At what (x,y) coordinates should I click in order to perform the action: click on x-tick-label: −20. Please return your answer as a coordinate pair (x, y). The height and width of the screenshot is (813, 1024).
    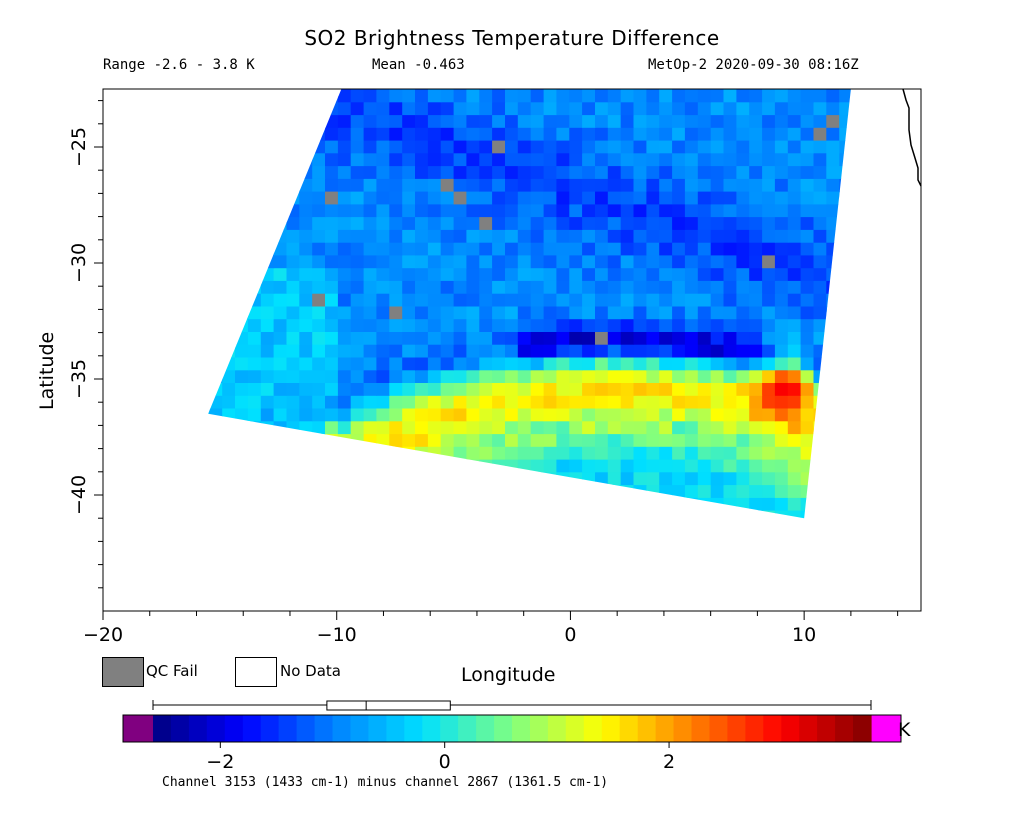
    Looking at the image, I should click on (103, 635).